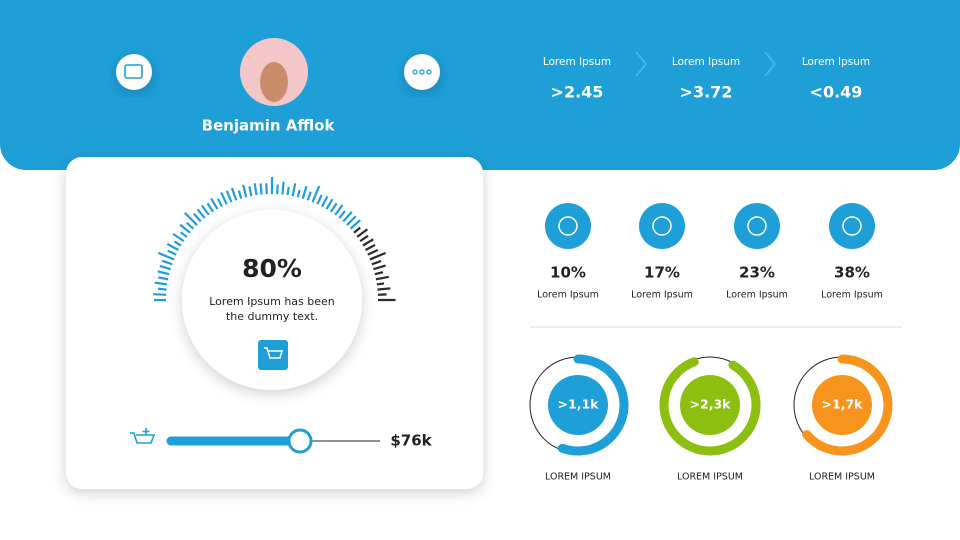  I want to click on cart-icon, so click(273, 353).